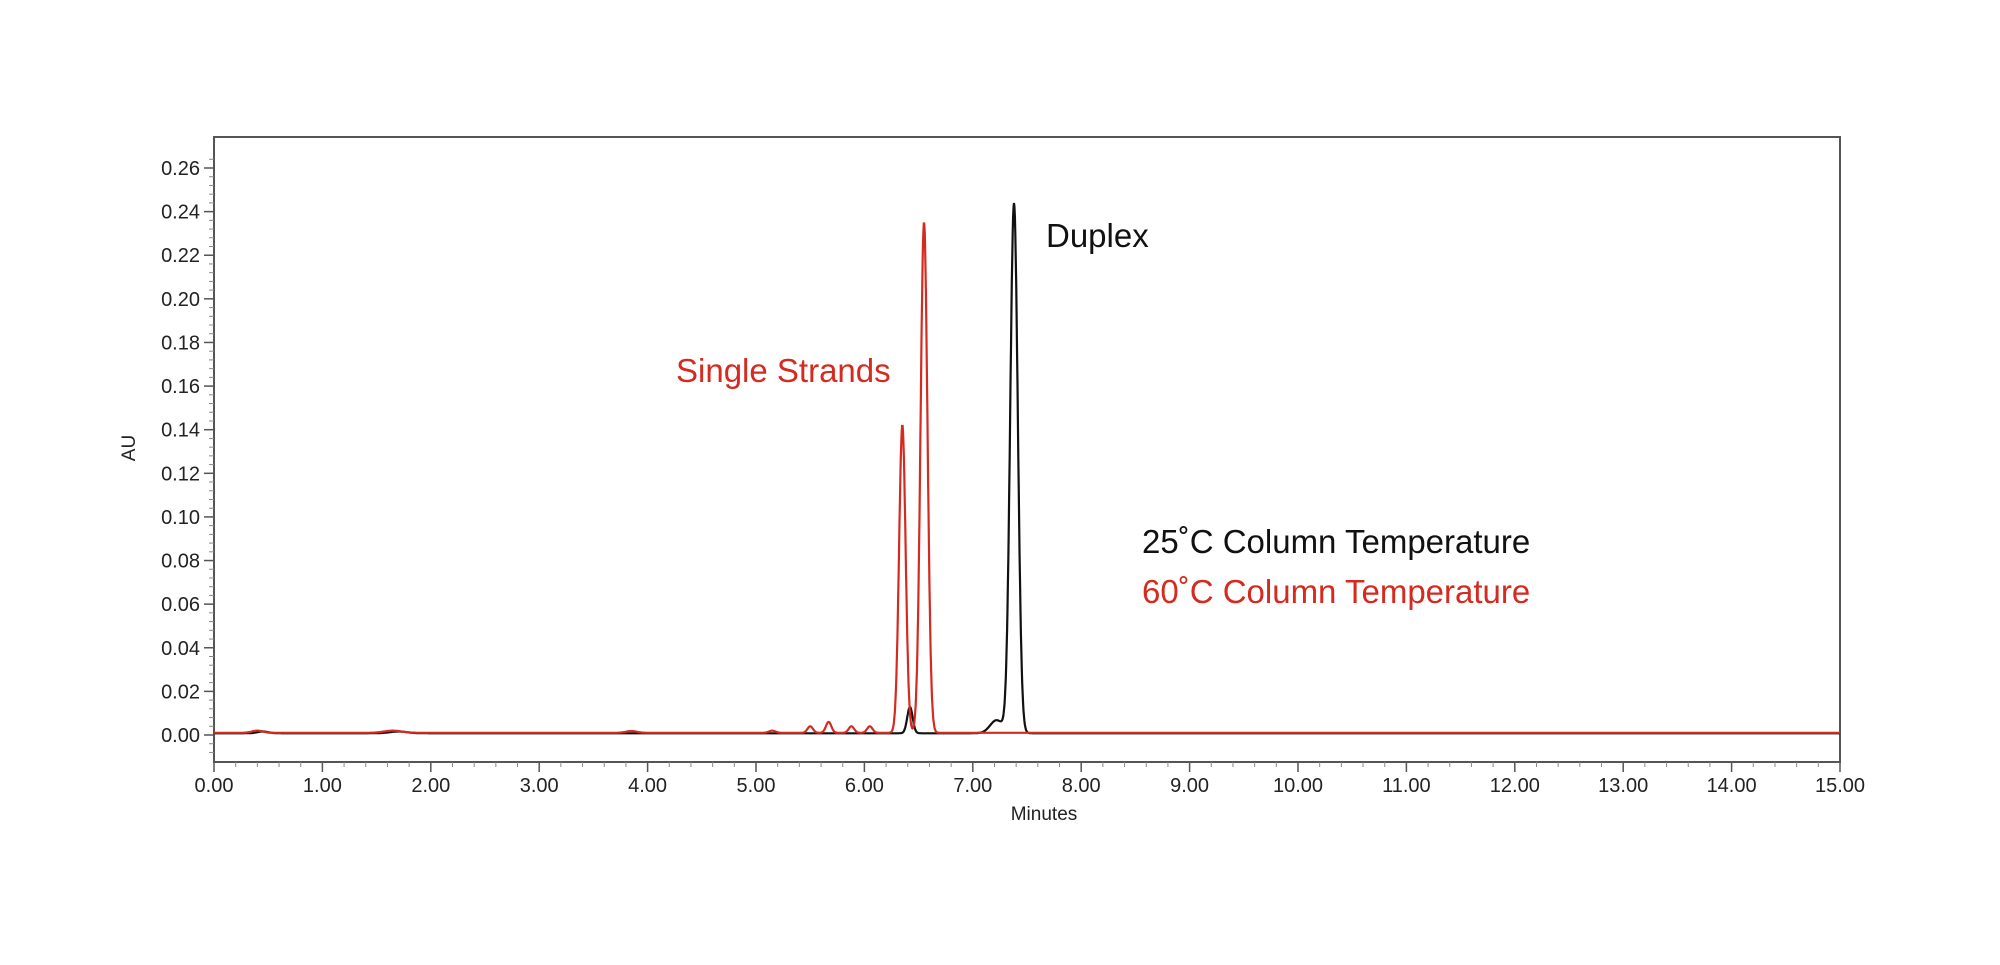 This screenshot has width=2000, height=965. What do you see at coordinates (972, 786) in the screenshot?
I see `x-tick-label: 7.00` at bounding box center [972, 786].